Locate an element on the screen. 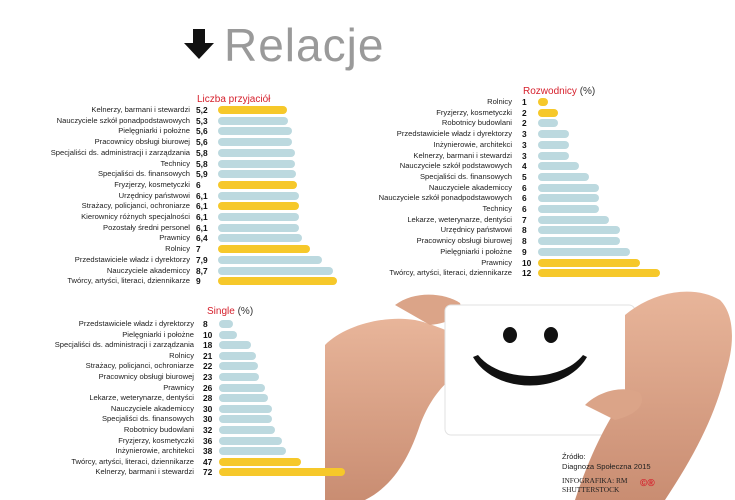 The height and width of the screenshot is (500, 735). data-label: 7,9 is located at coordinates (202, 259).